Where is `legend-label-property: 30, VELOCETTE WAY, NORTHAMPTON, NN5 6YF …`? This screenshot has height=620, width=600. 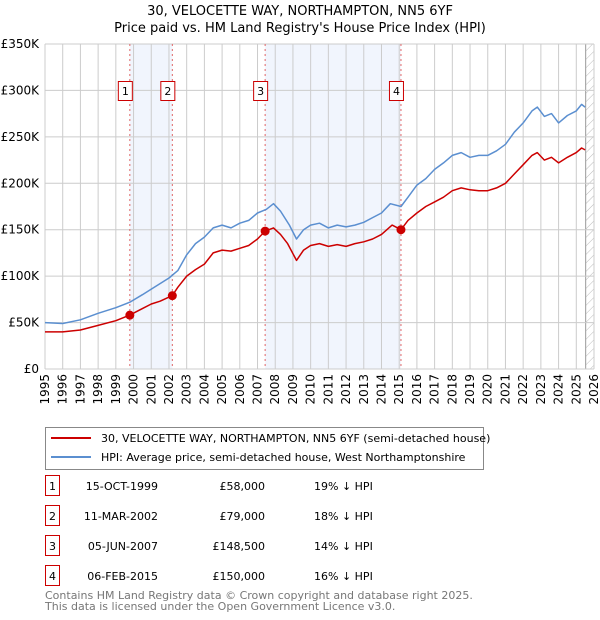
legend-label-property: 30, VELOCETTE WAY, NORTHAMPTON, NN5 6YF … is located at coordinates (295, 438).